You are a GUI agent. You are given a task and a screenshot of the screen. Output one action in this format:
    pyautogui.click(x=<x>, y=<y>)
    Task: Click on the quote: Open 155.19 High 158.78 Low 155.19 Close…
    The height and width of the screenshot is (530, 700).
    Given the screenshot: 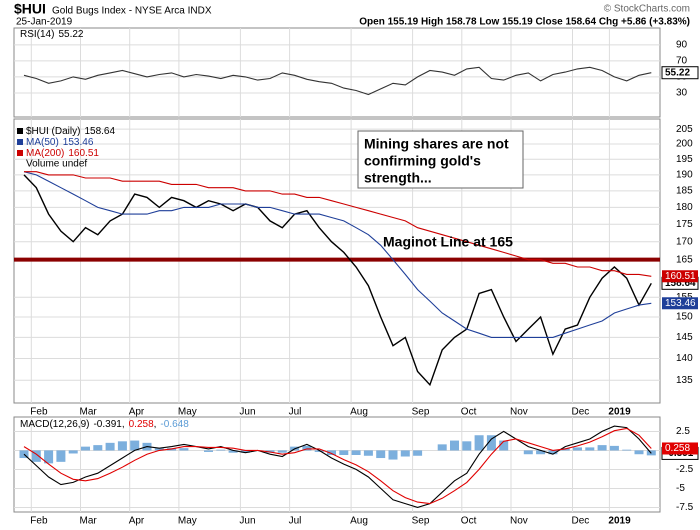 What is the action you would take?
    pyautogui.click(x=524, y=22)
    